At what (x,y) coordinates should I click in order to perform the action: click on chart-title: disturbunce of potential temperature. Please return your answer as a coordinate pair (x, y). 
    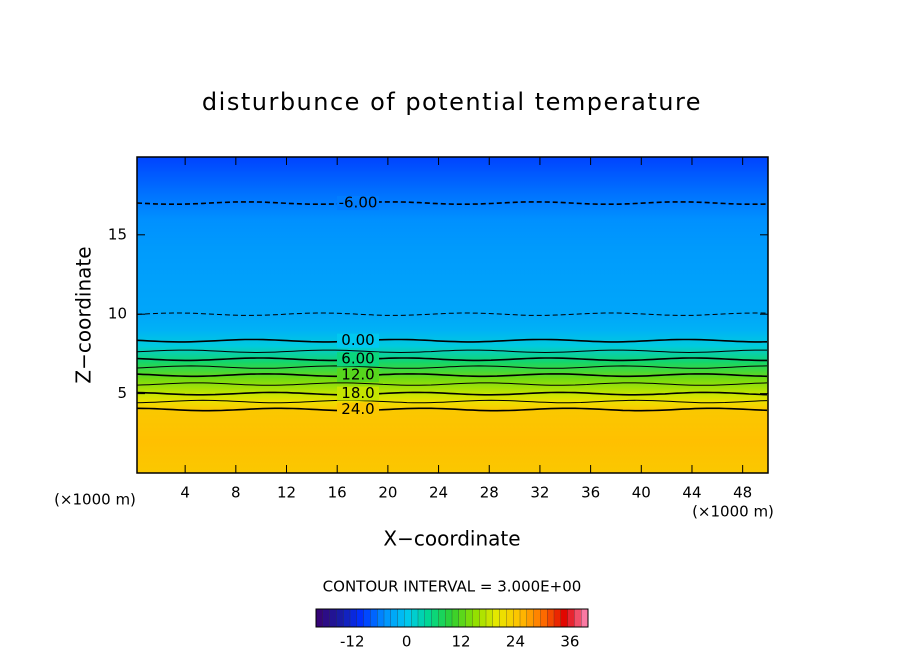
    Looking at the image, I should click on (452, 102).